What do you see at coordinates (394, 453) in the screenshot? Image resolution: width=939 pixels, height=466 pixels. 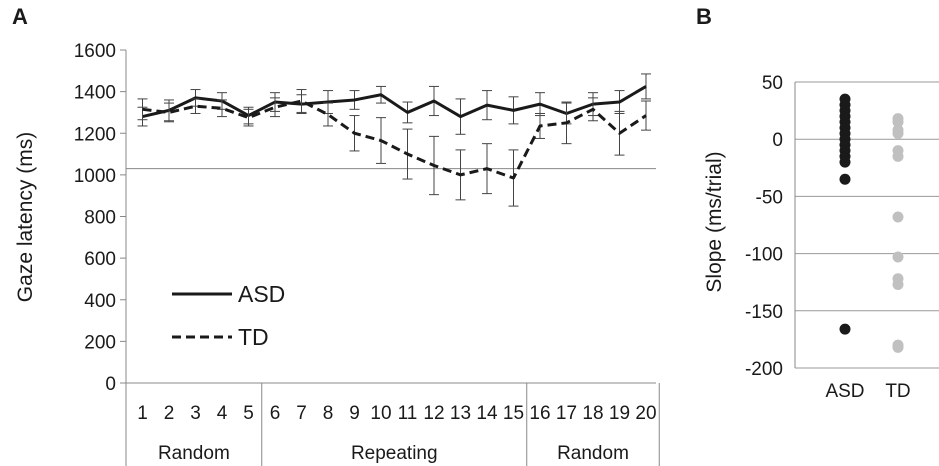 I see `group-label: Repeating` at bounding box center [394, 453].